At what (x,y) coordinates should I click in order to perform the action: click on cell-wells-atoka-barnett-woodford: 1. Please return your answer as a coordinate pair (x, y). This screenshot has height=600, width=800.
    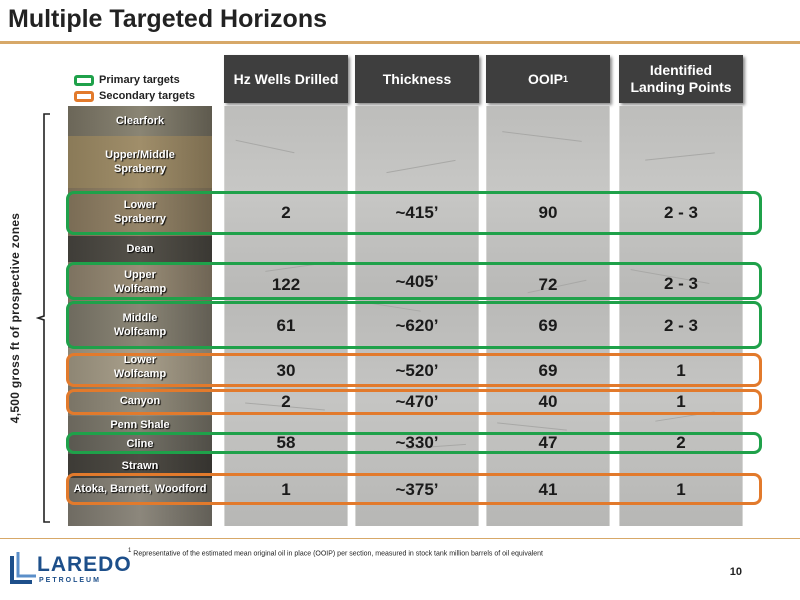
    Looking at the image, I should click on (286, 489).